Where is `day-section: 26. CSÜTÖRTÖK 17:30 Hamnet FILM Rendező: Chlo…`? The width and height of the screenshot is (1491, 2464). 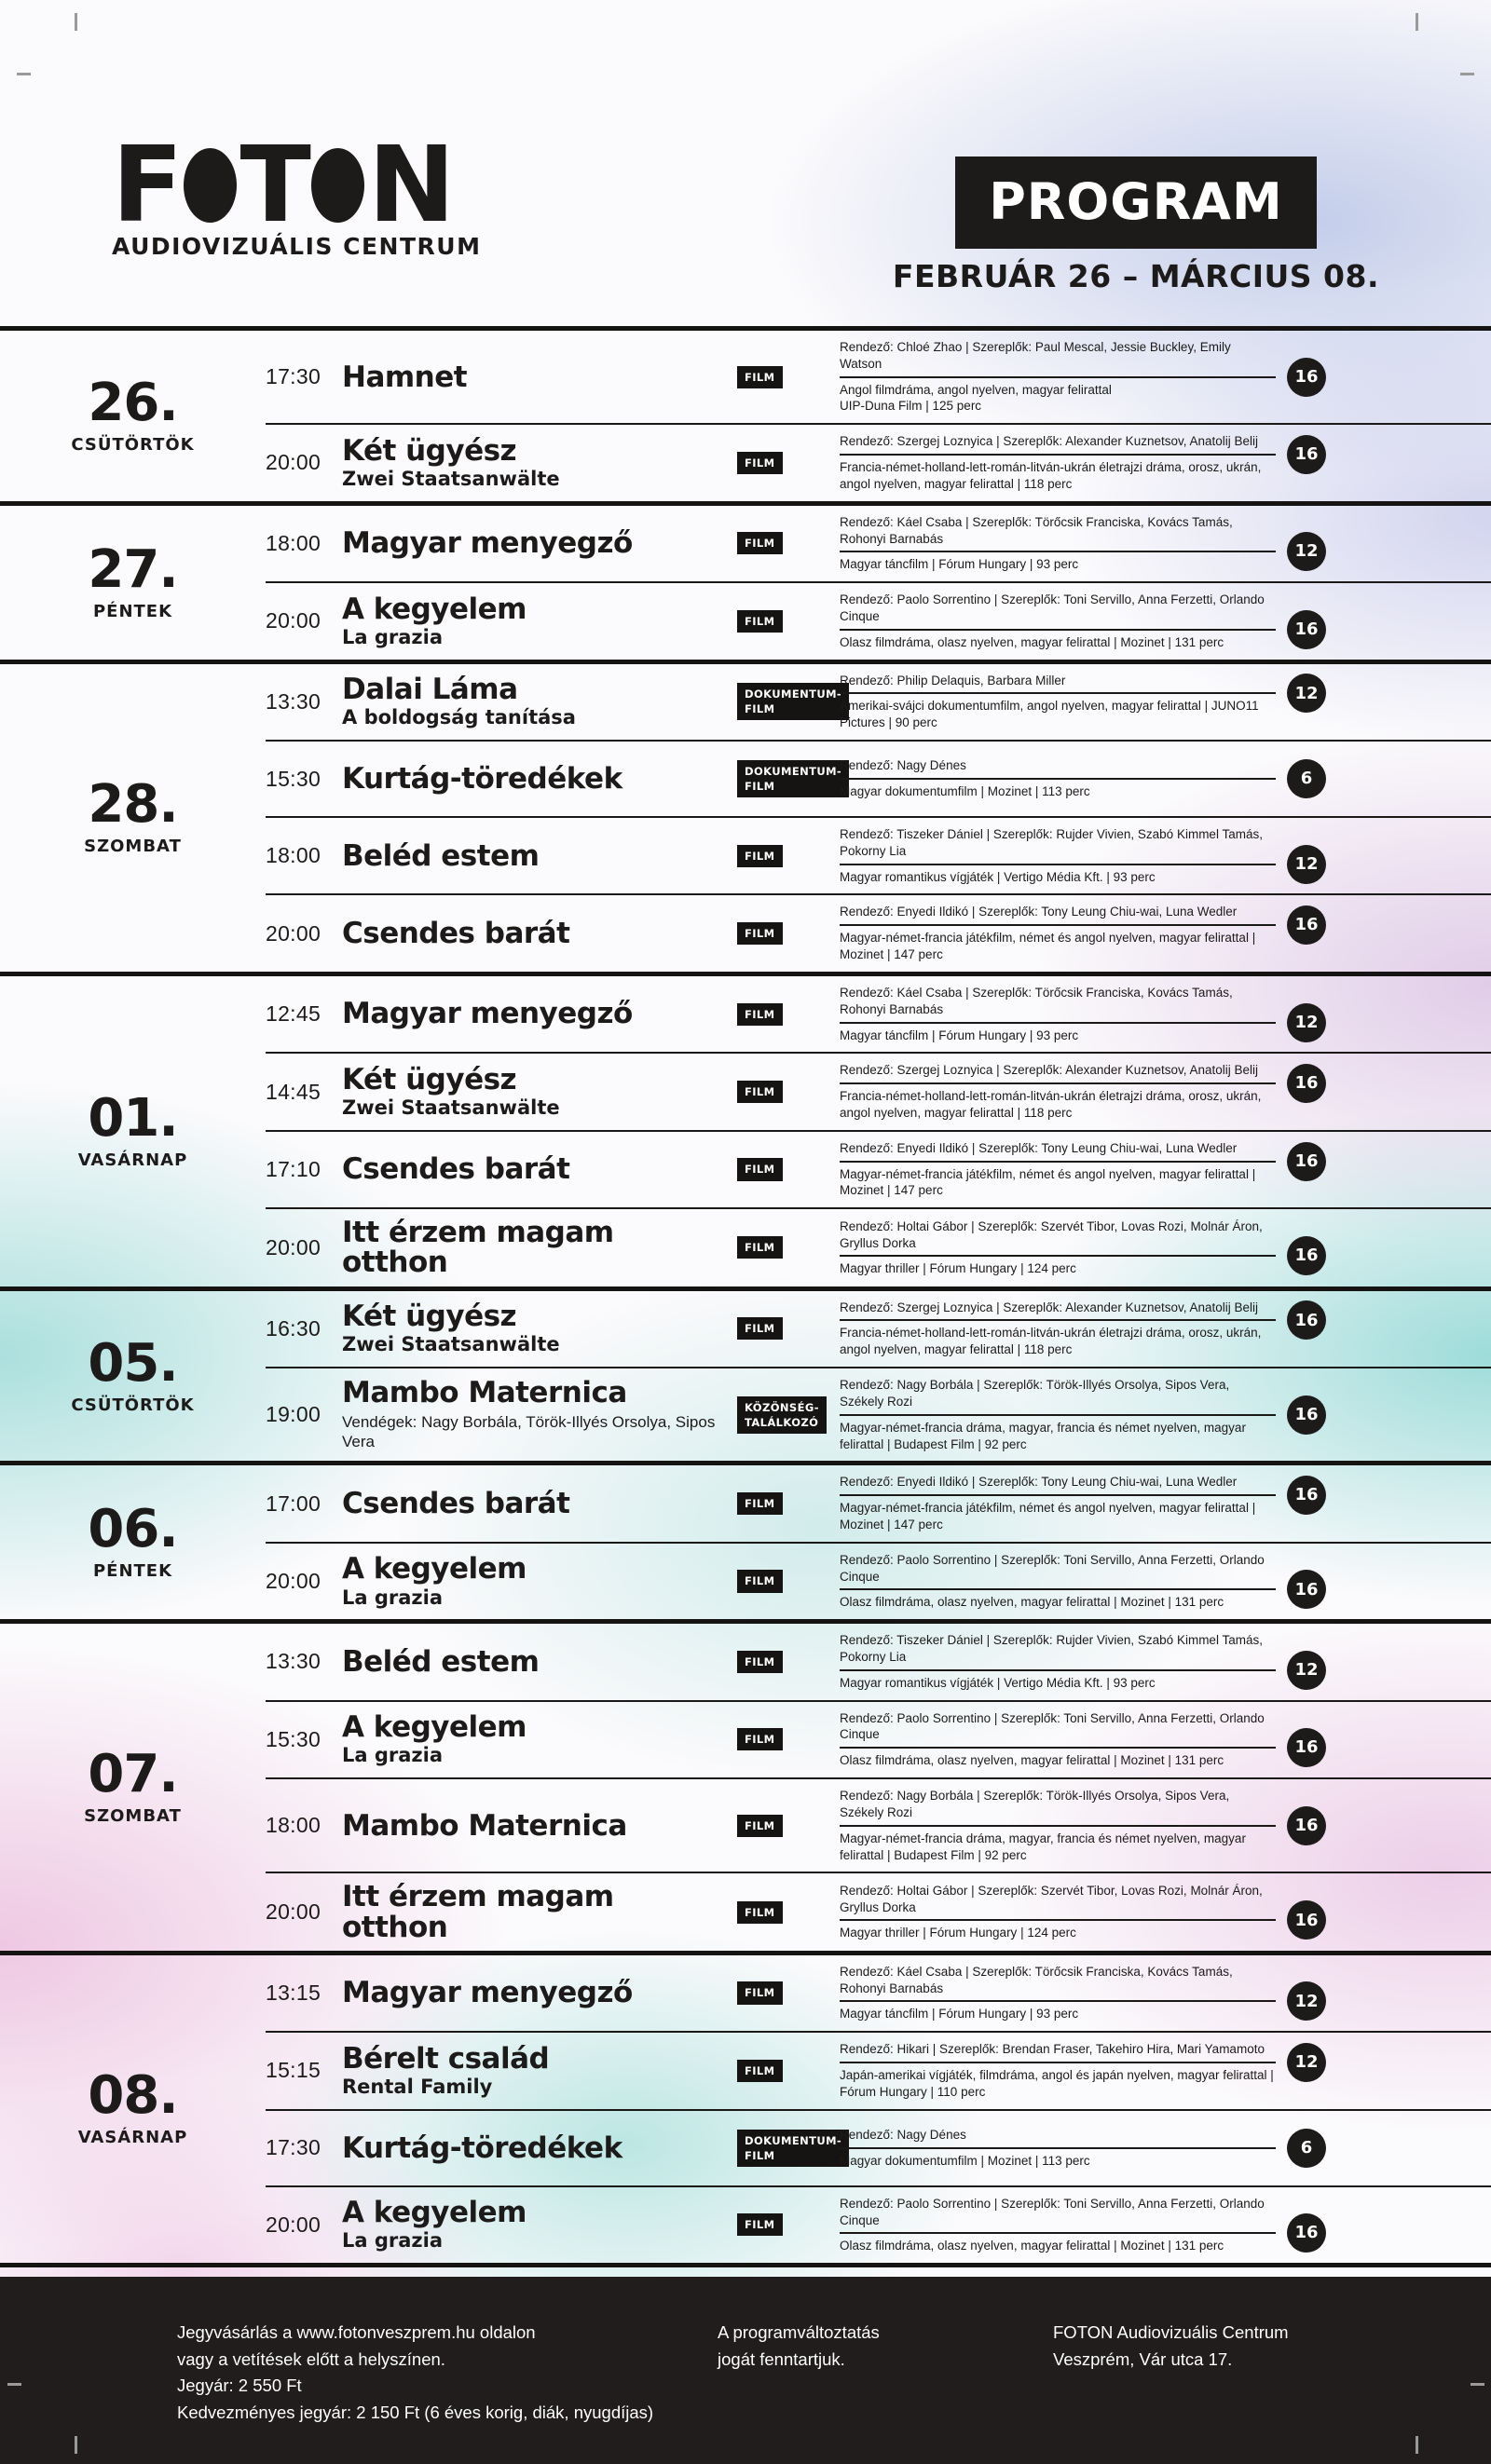 day-section: 26. CSÜTÖRTÖK 17:30 Hamnet FILM Rendező: Chlo… is located at coordinates (745, 413).